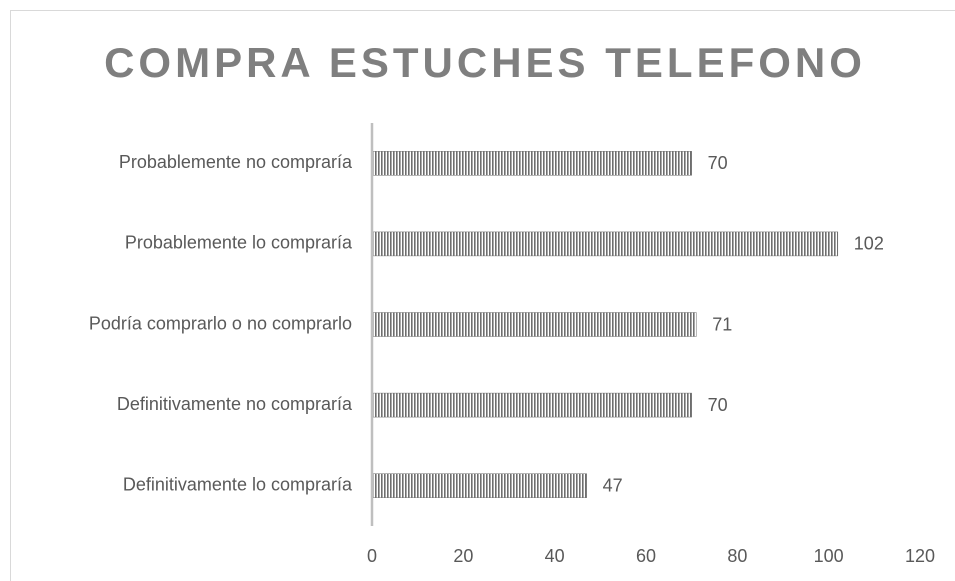 This screenshot has width=955, height=581. I want to click on y-tick-label: Probablemente lo compraría, so click(239, 243).